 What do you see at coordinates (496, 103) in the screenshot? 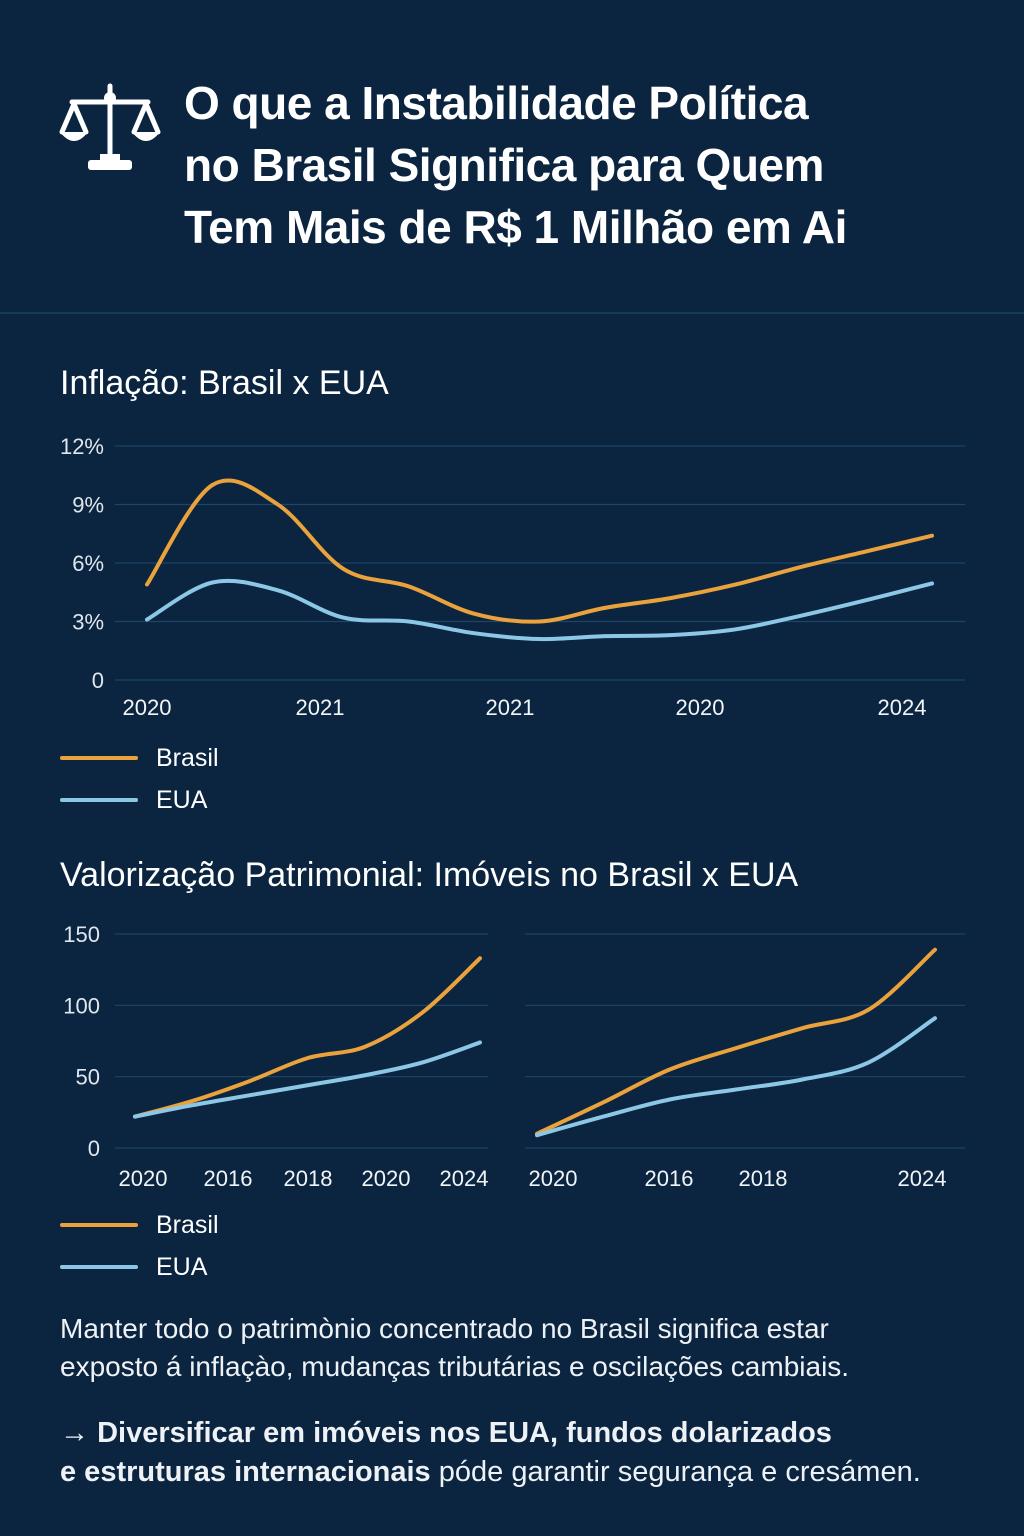
I see `title-line: O que a Instabilidade Política` at bounding box center [496, 103].